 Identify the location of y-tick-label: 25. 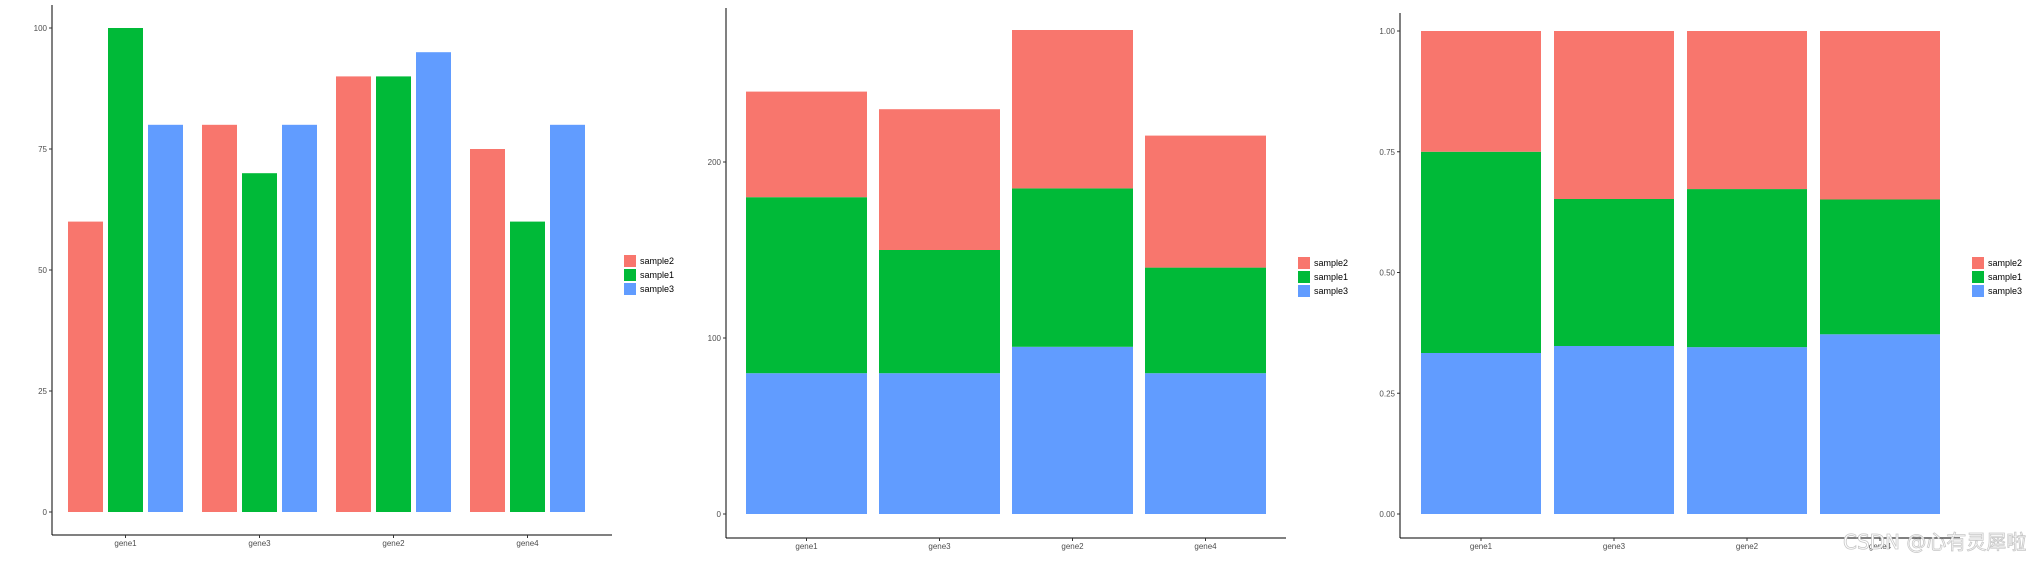
(42, 391).